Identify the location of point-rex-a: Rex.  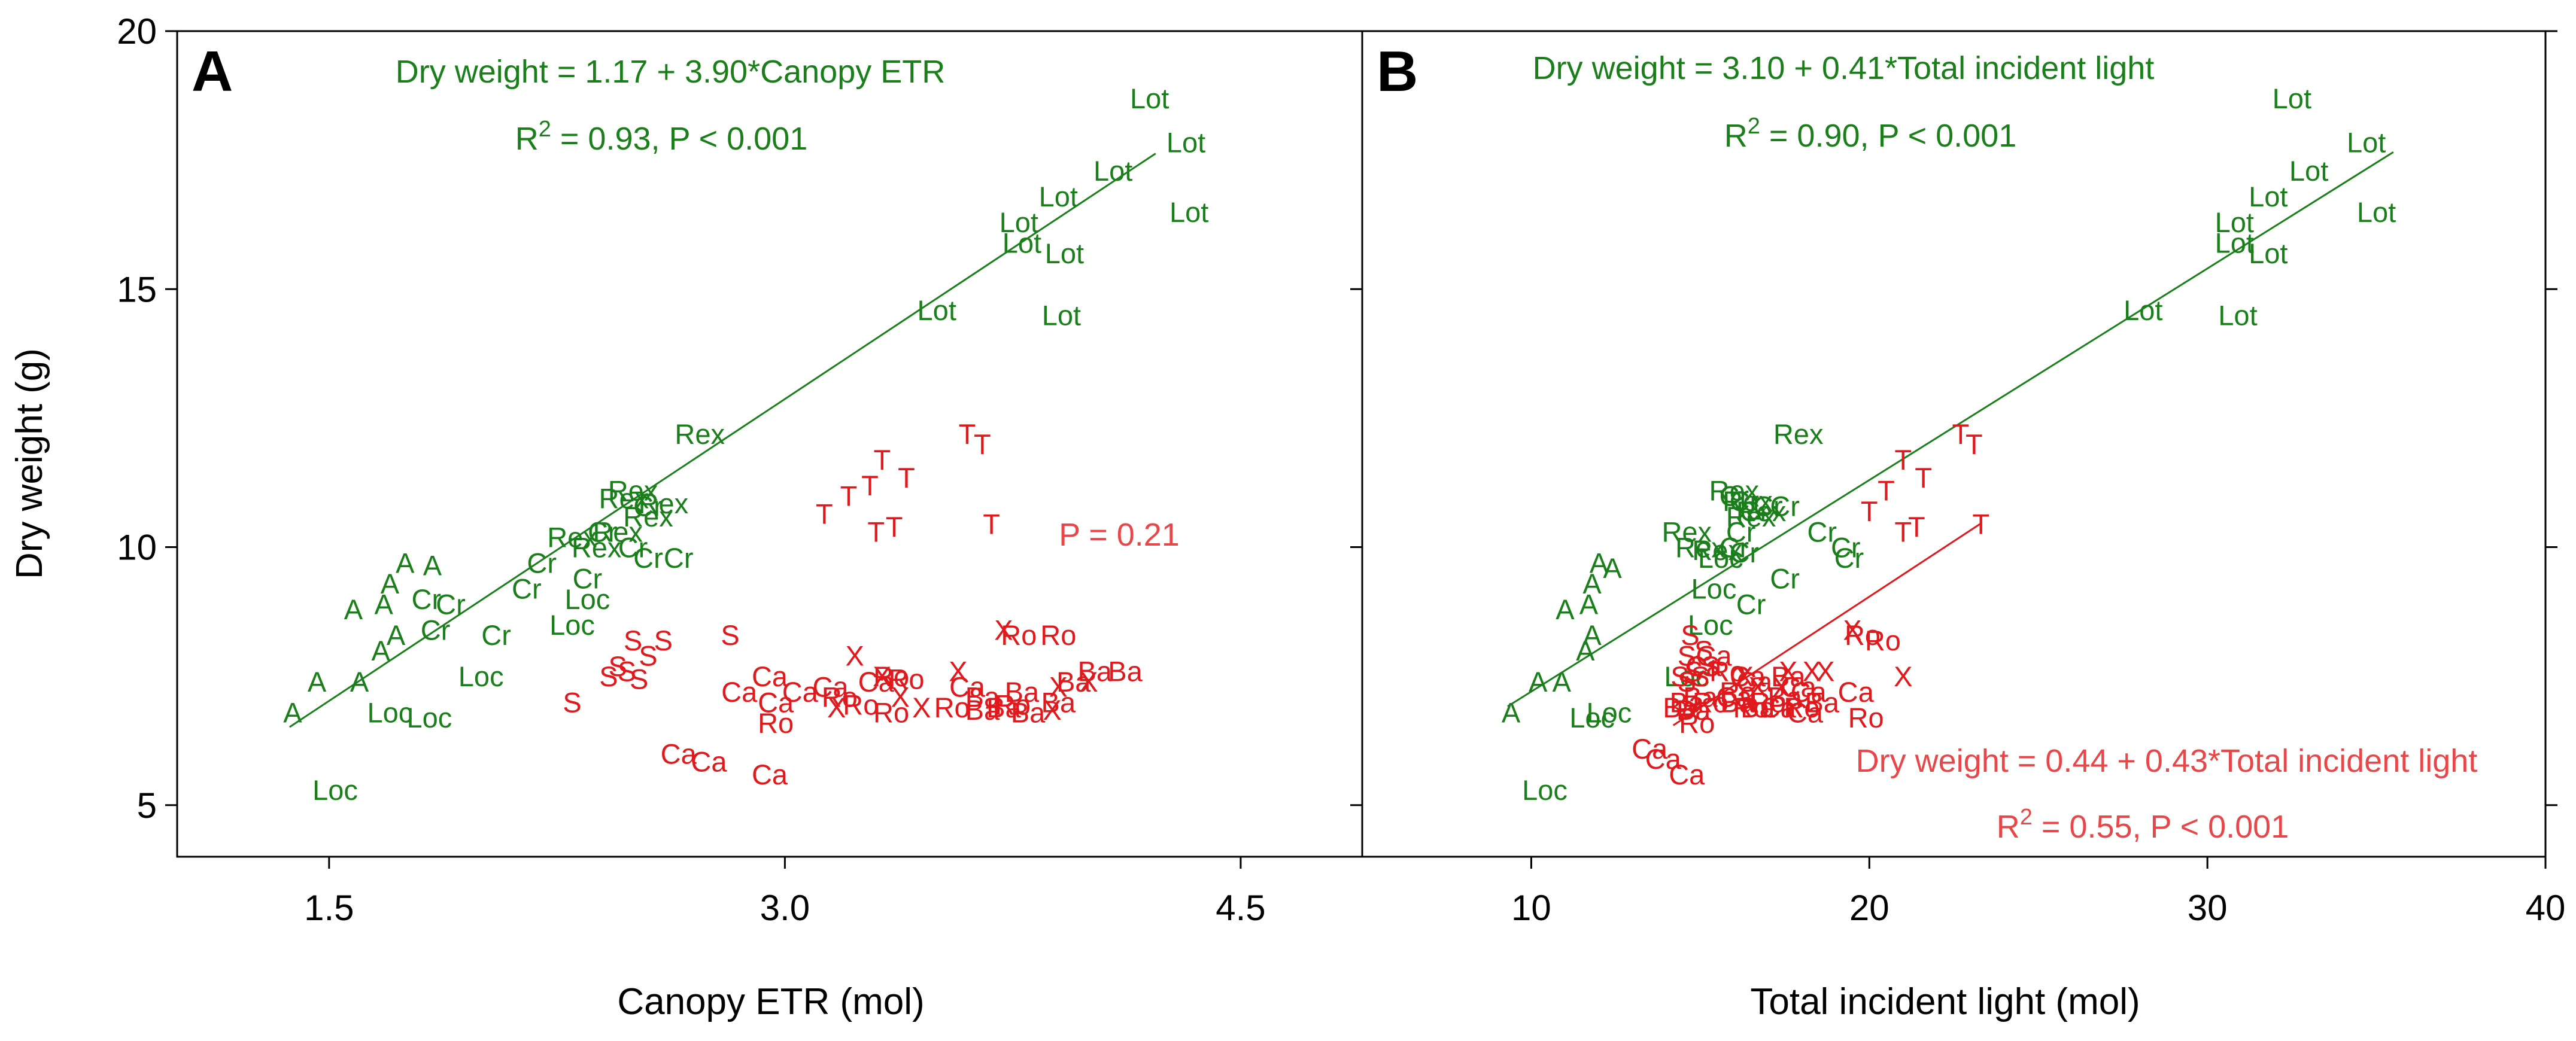
(633, 491).